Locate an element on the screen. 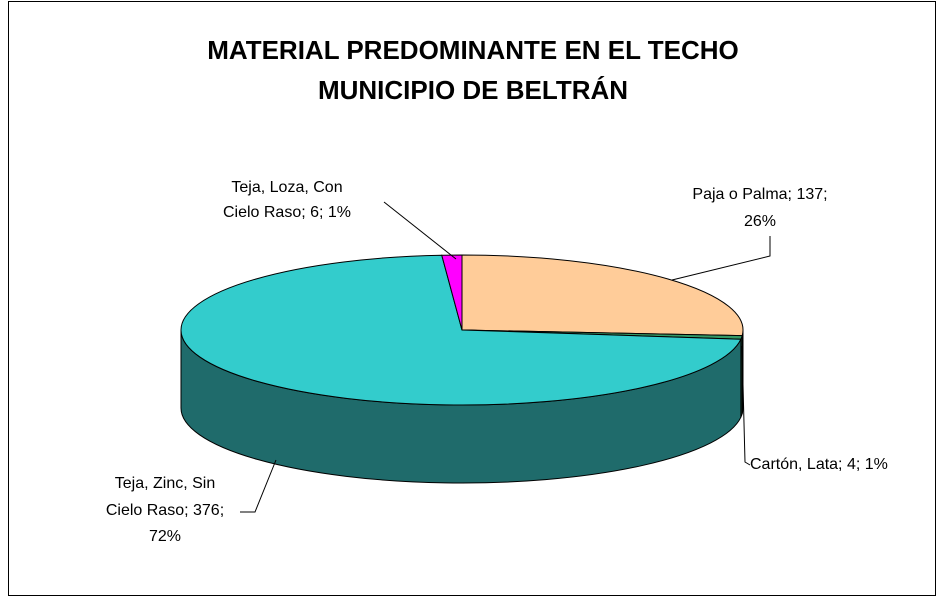 The image size is (937, 597). data-label: Paja o Palma; 137; is located at coordinates (759, 194).